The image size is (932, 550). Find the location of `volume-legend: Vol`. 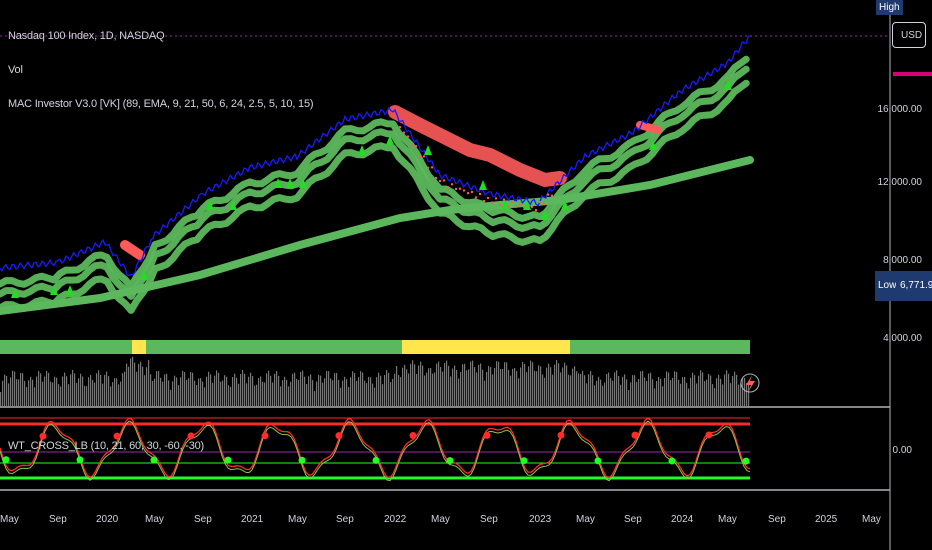

volume-legend: Vol is located at coordinates (15, 70).